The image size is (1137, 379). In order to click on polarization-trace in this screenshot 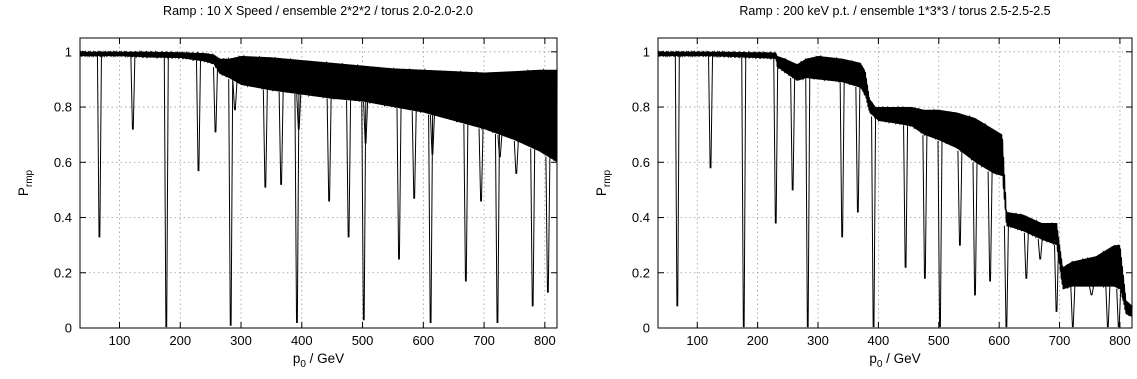, I will do `click(318, 105)`.